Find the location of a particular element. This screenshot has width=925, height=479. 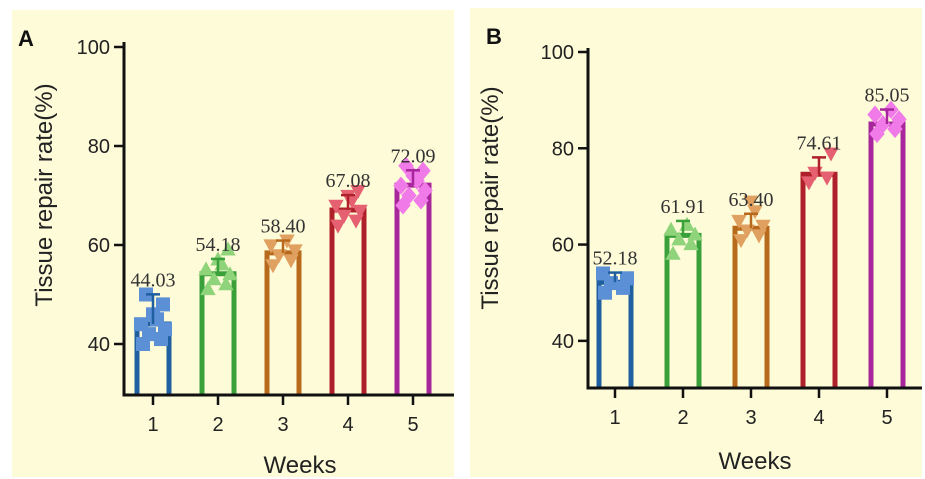

data-label: 63.40 is located at coordinates (751, 200).